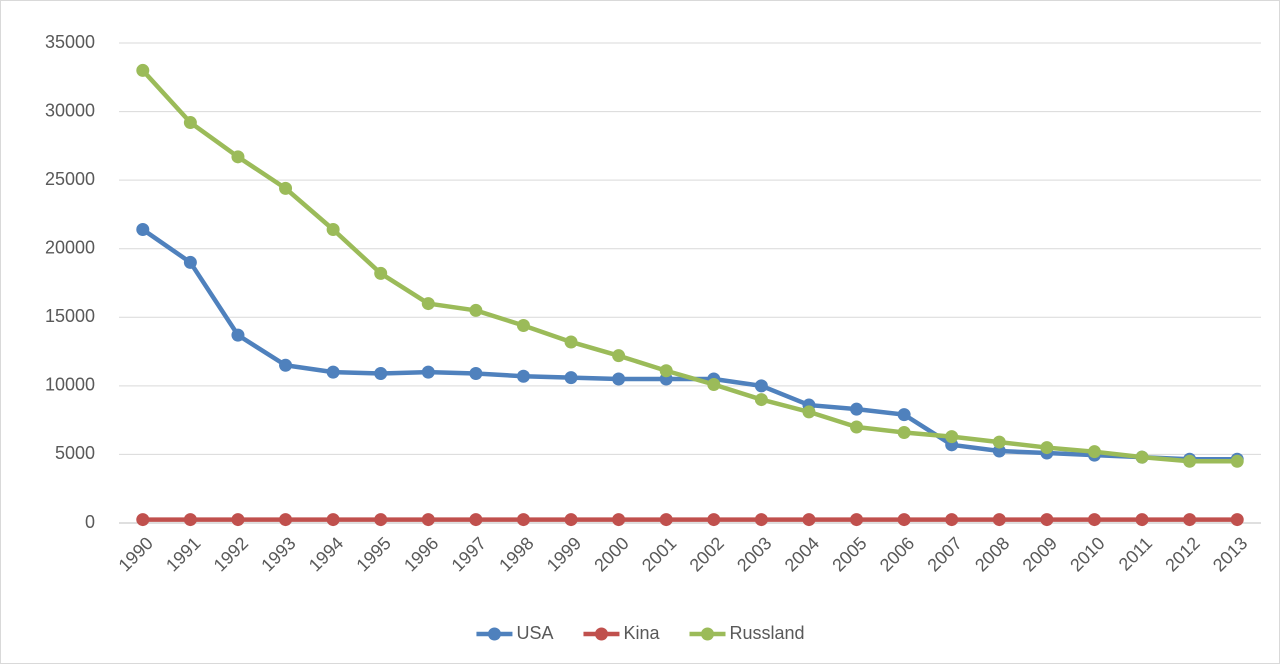  Describe the element at coordinates (70, 110) in the screenshot. I see `y-tick-label: 30000` at that location.